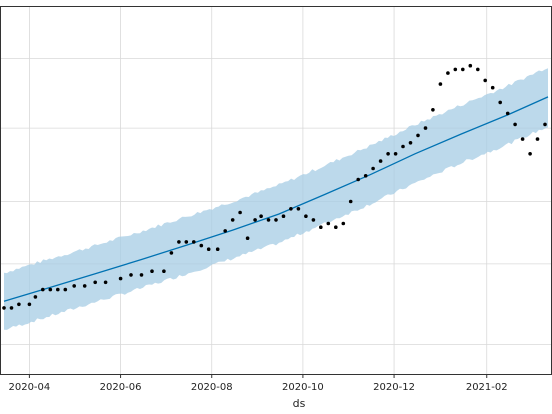  Describe the element at coordinates (394, 387) in the screenshot. I see `x-tick-label: 2020-12` at that location.